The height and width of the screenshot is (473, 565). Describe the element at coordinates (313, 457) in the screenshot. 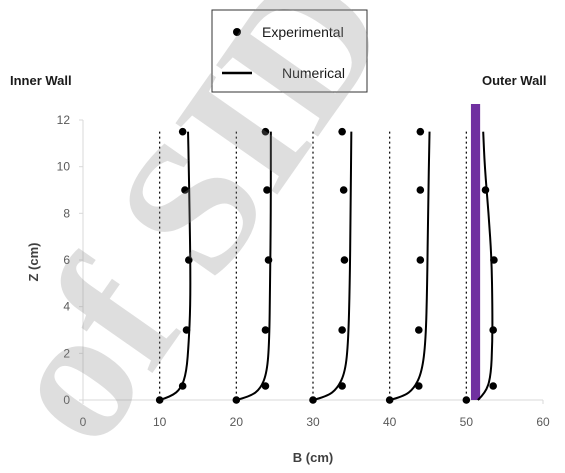

I see `x-axis-title: B (cm)` at that location.